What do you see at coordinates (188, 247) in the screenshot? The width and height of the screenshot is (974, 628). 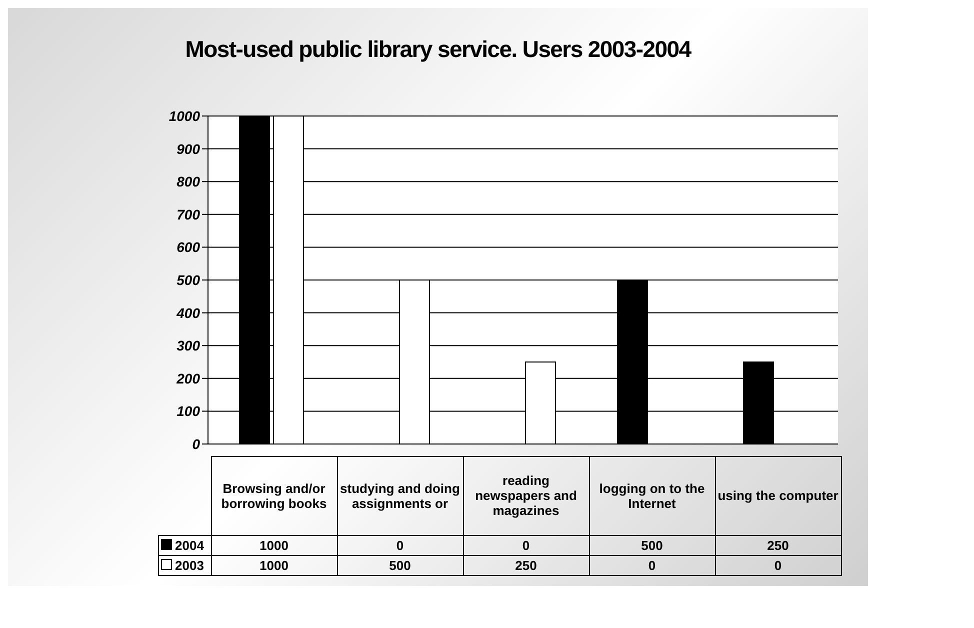 I see `y-tick-label: 600` at bounding box center [188, 247].